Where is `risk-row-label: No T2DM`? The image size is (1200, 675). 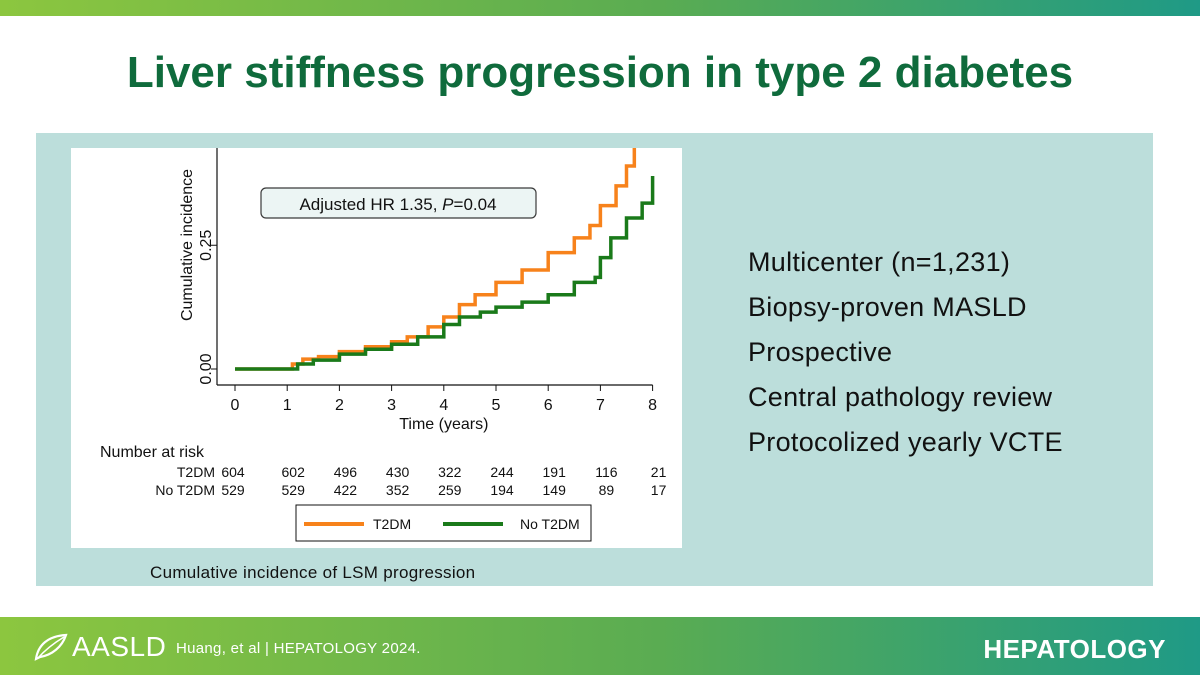
risk-row-label: No T2DM is located at coordinates (185, 490).